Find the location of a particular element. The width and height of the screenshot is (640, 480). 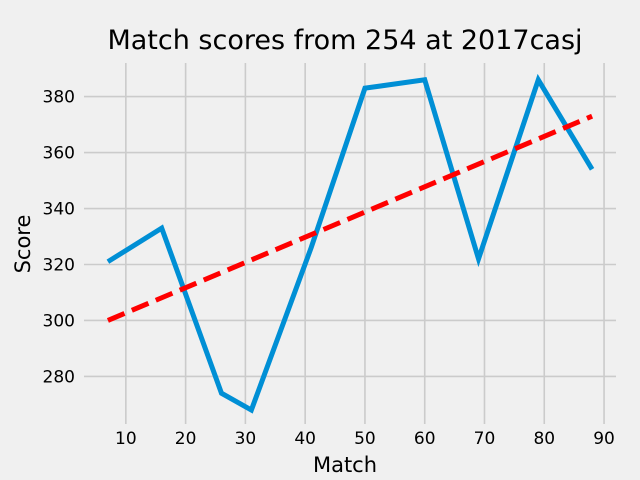

y-tick-label-2: 320 is located at coordinates (59, 265).